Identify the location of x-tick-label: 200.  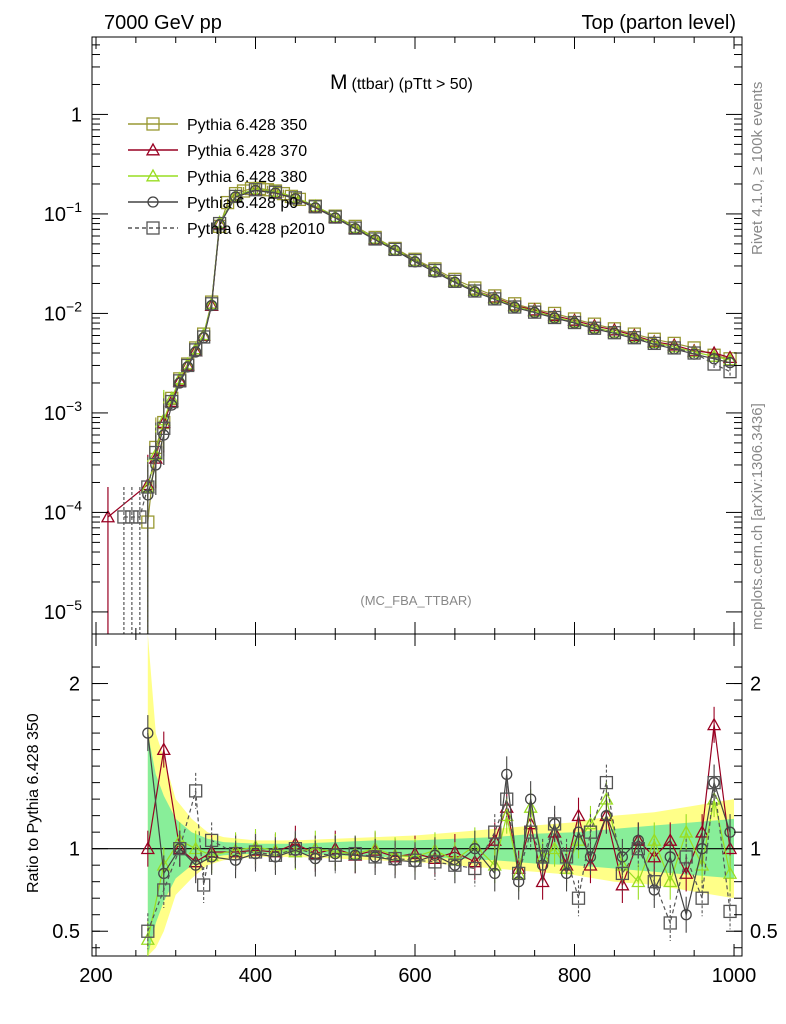
(95, 976).